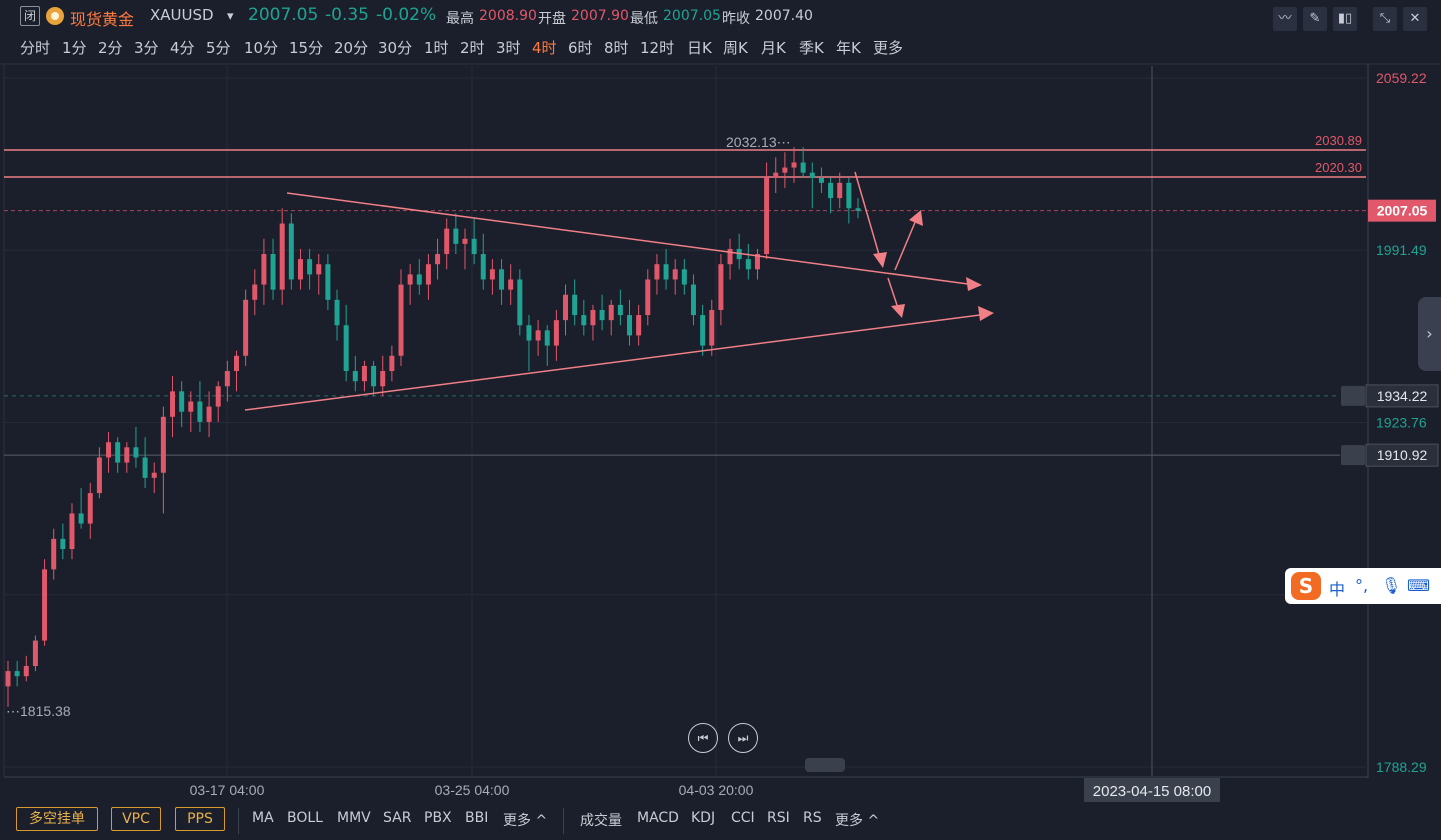 This screenshot has width=1441, height=840. What do you see at coordinates (692, 16) in the screenshot?
I see `low-value: 2007.05` at bounding box center [692, 16].